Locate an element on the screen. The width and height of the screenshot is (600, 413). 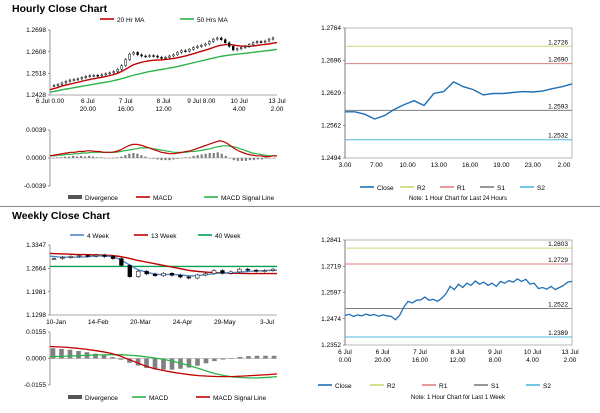
hourly-price-x-label: 8 Jul is located at coordinates (164, 101).